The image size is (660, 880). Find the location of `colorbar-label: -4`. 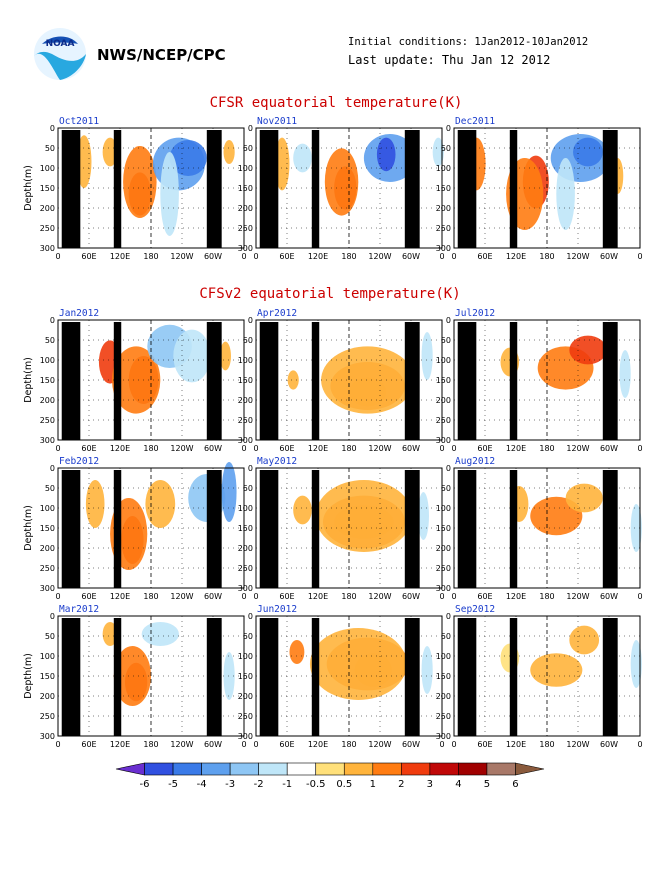

colorbar-label: -4 is located at coordinates (202, 784).